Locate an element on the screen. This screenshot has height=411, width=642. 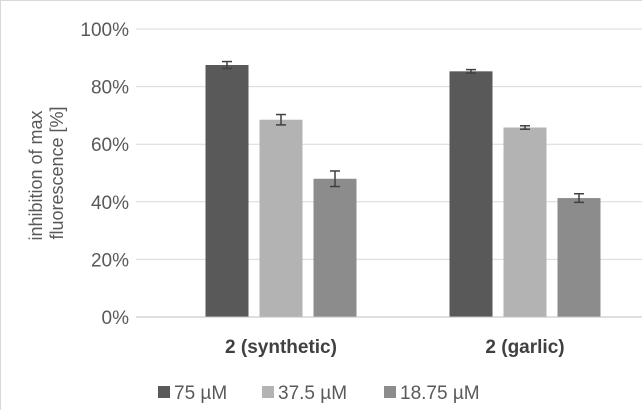
x-axis-categories: 2 (synthetic) 2 (garlic) is located at coordinates (395, 347).